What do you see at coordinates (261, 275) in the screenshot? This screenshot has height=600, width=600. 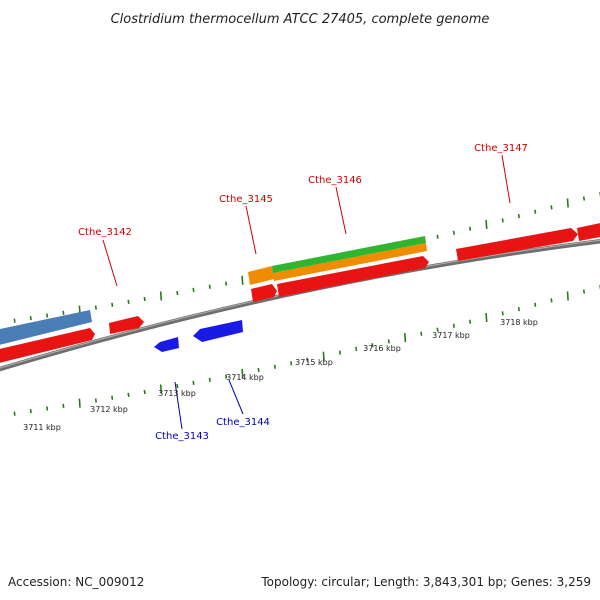 I see `feature-cthe-3145-orange` at bounding box center [261, 275].